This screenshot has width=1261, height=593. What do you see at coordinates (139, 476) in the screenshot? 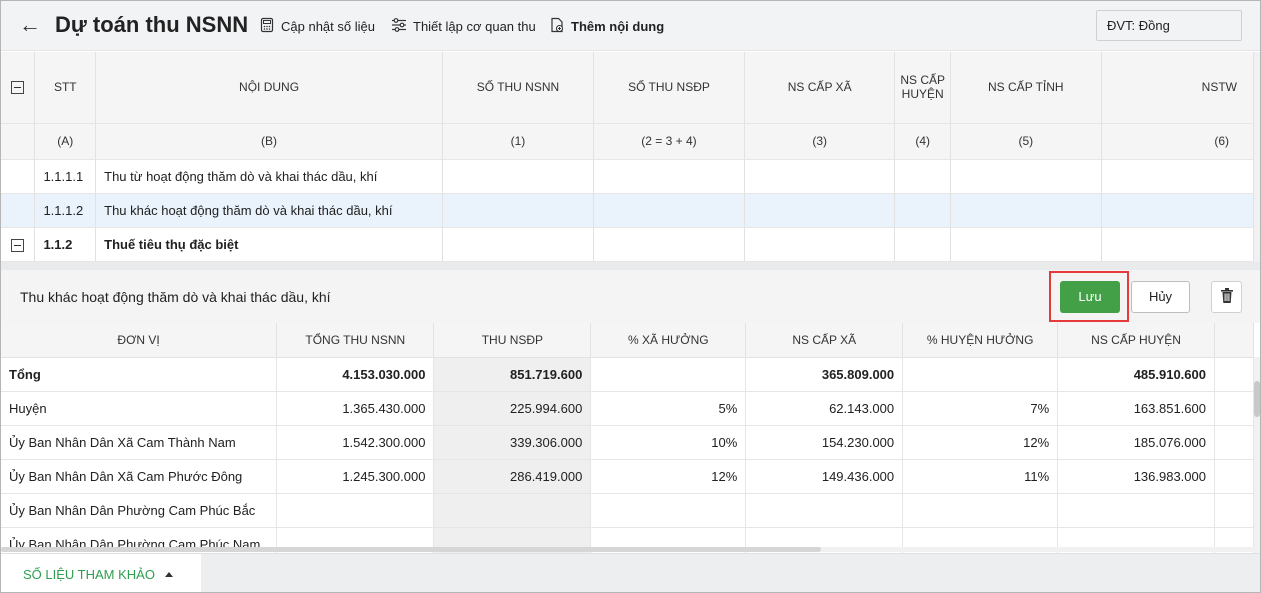
I see `cell-unit: Ủy Ban Nhân Dân Xã Cam Phước Đông` at bounding box center [139, 476].